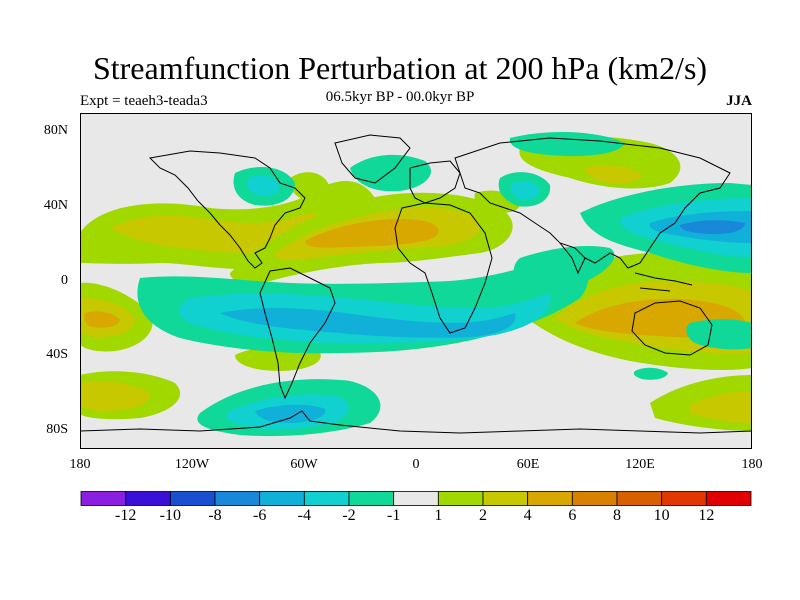 The image size is (800, 600). I want to click on lat-label-40s: 40S, so click(57, 354).